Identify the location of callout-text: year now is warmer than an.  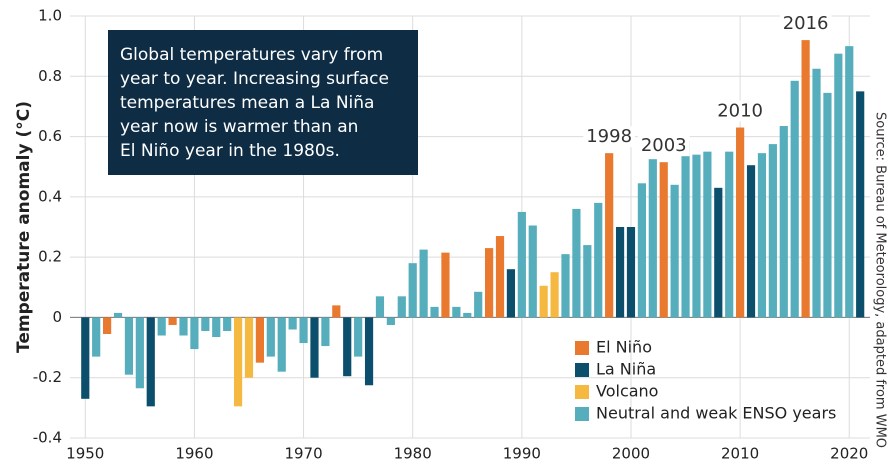
(239, 127).